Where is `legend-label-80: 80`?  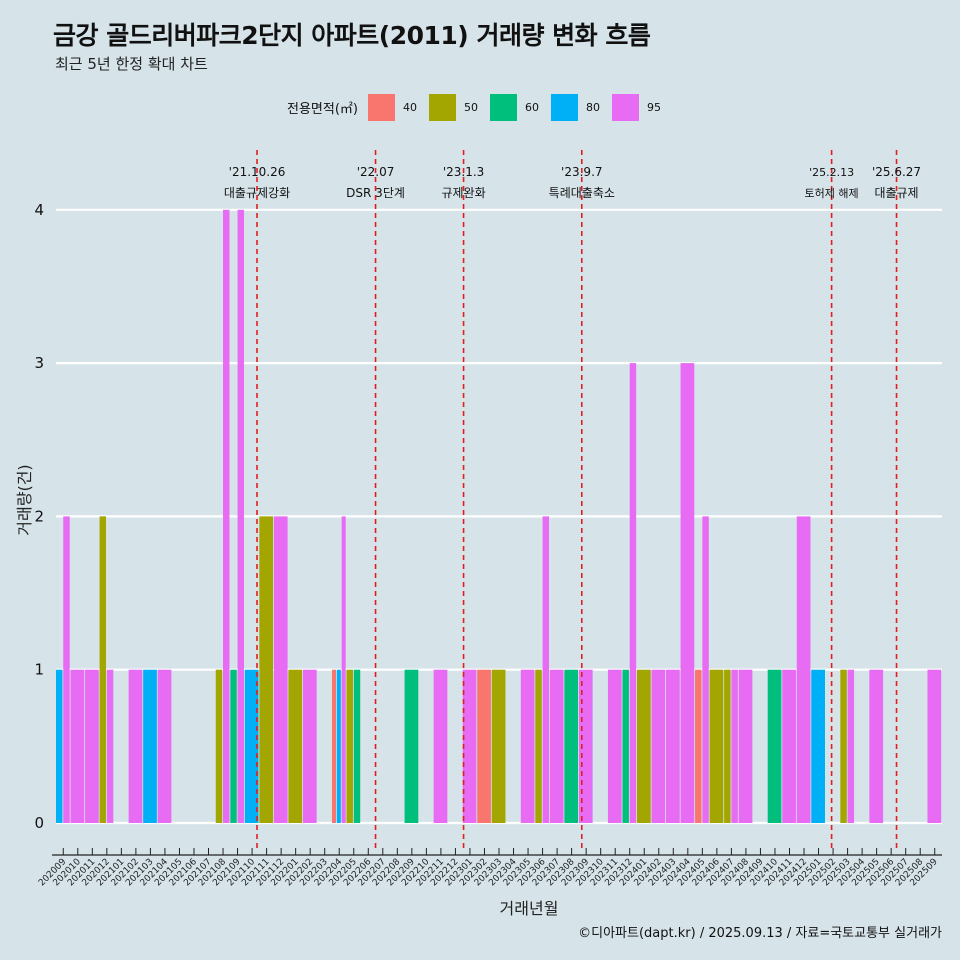 legend-label-80: 80 is located at coordinates (592, 107).